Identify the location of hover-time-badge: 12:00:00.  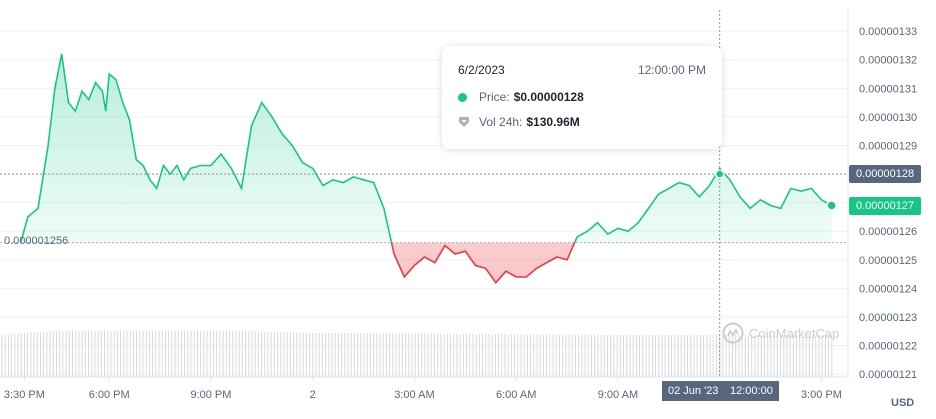
(751, 391).